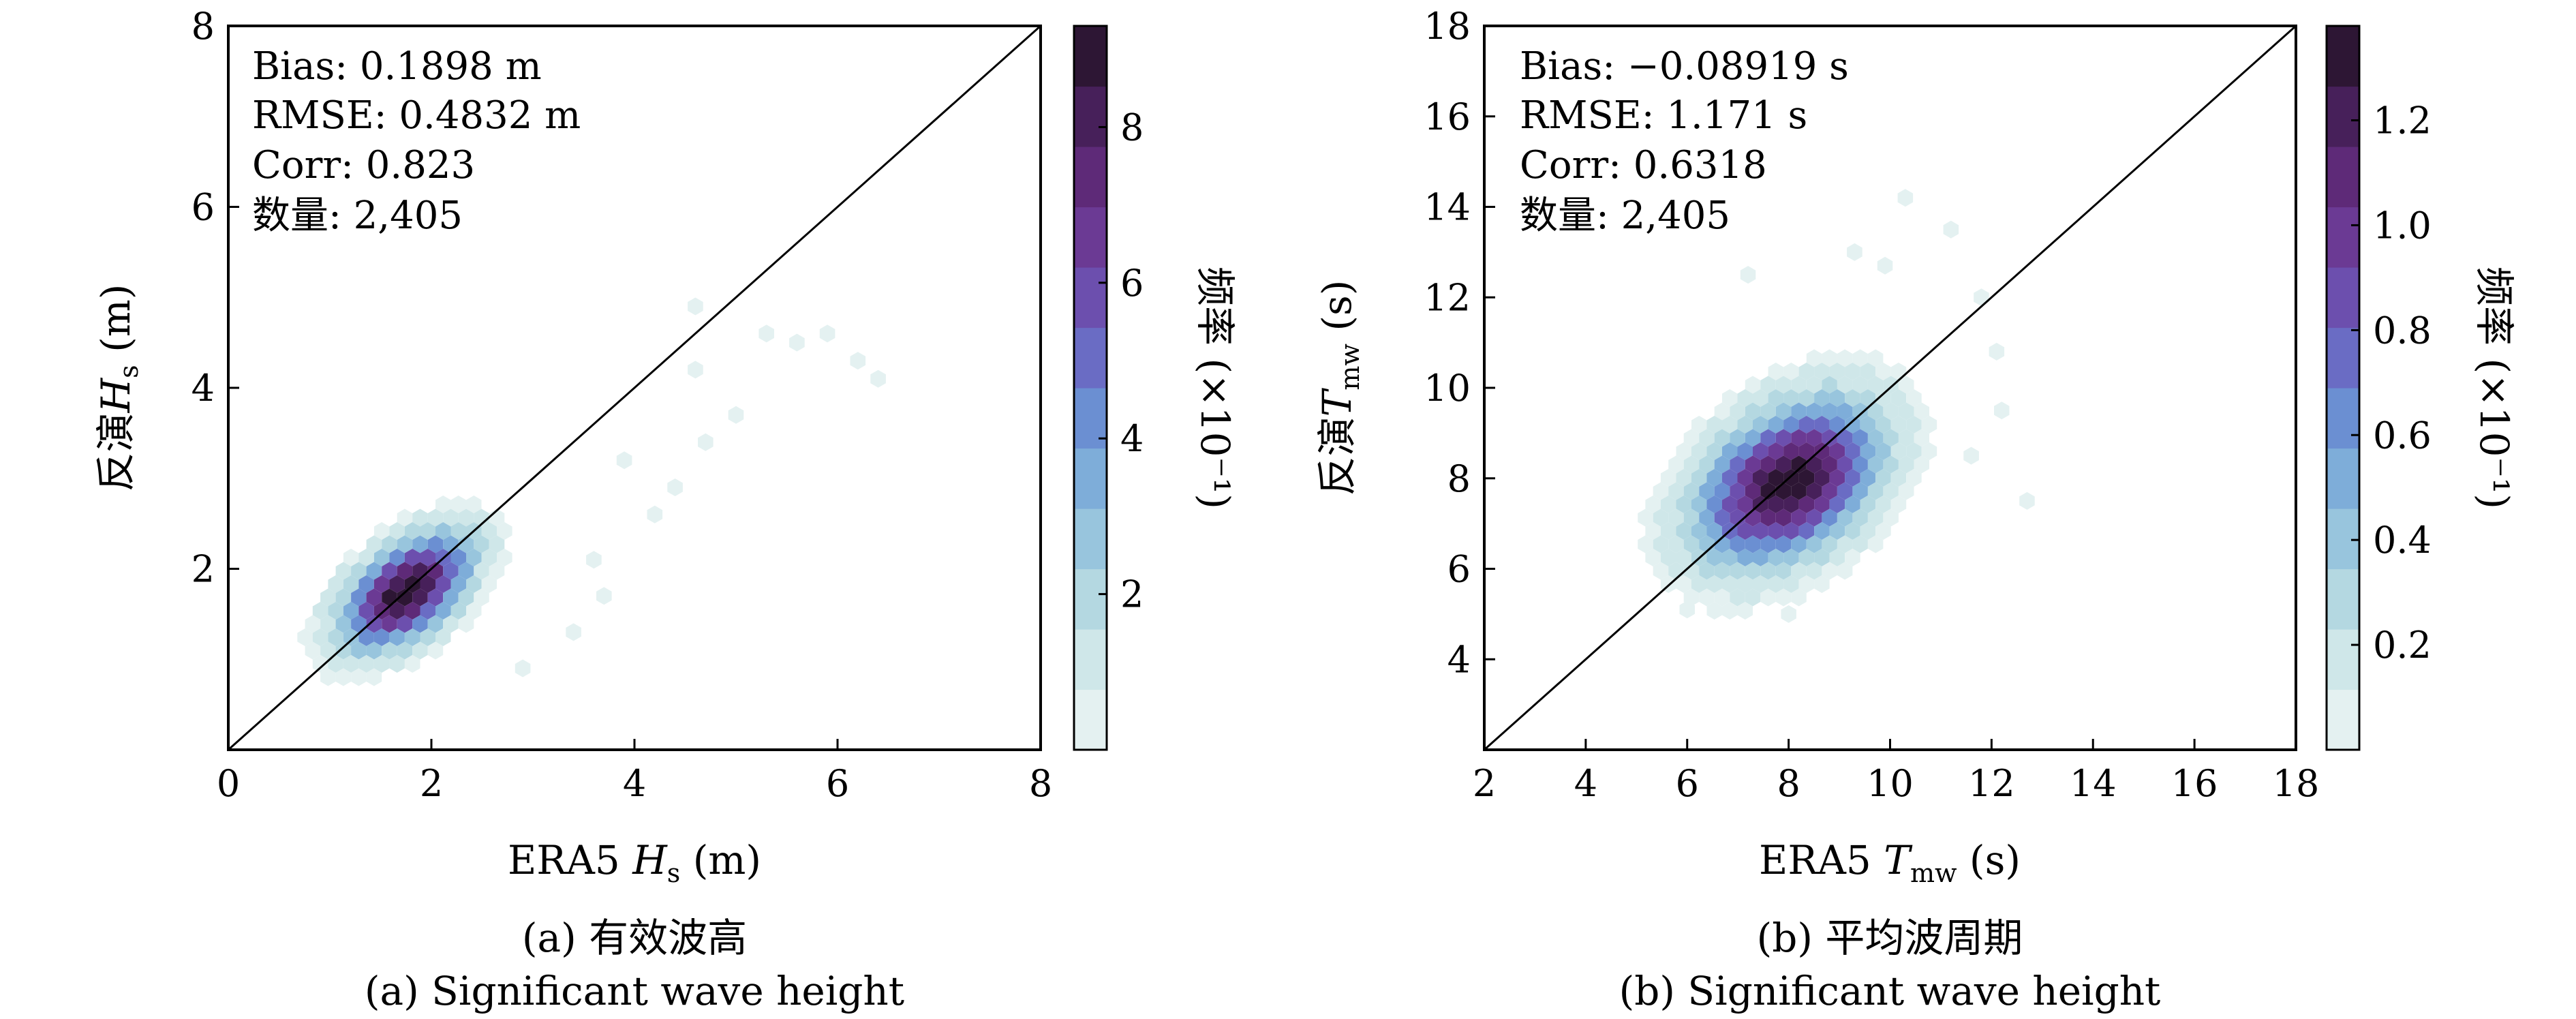 The height and width of the screenshot is (1019, 2576). I want to click on y-tick-label: 4, so click(203, 388).